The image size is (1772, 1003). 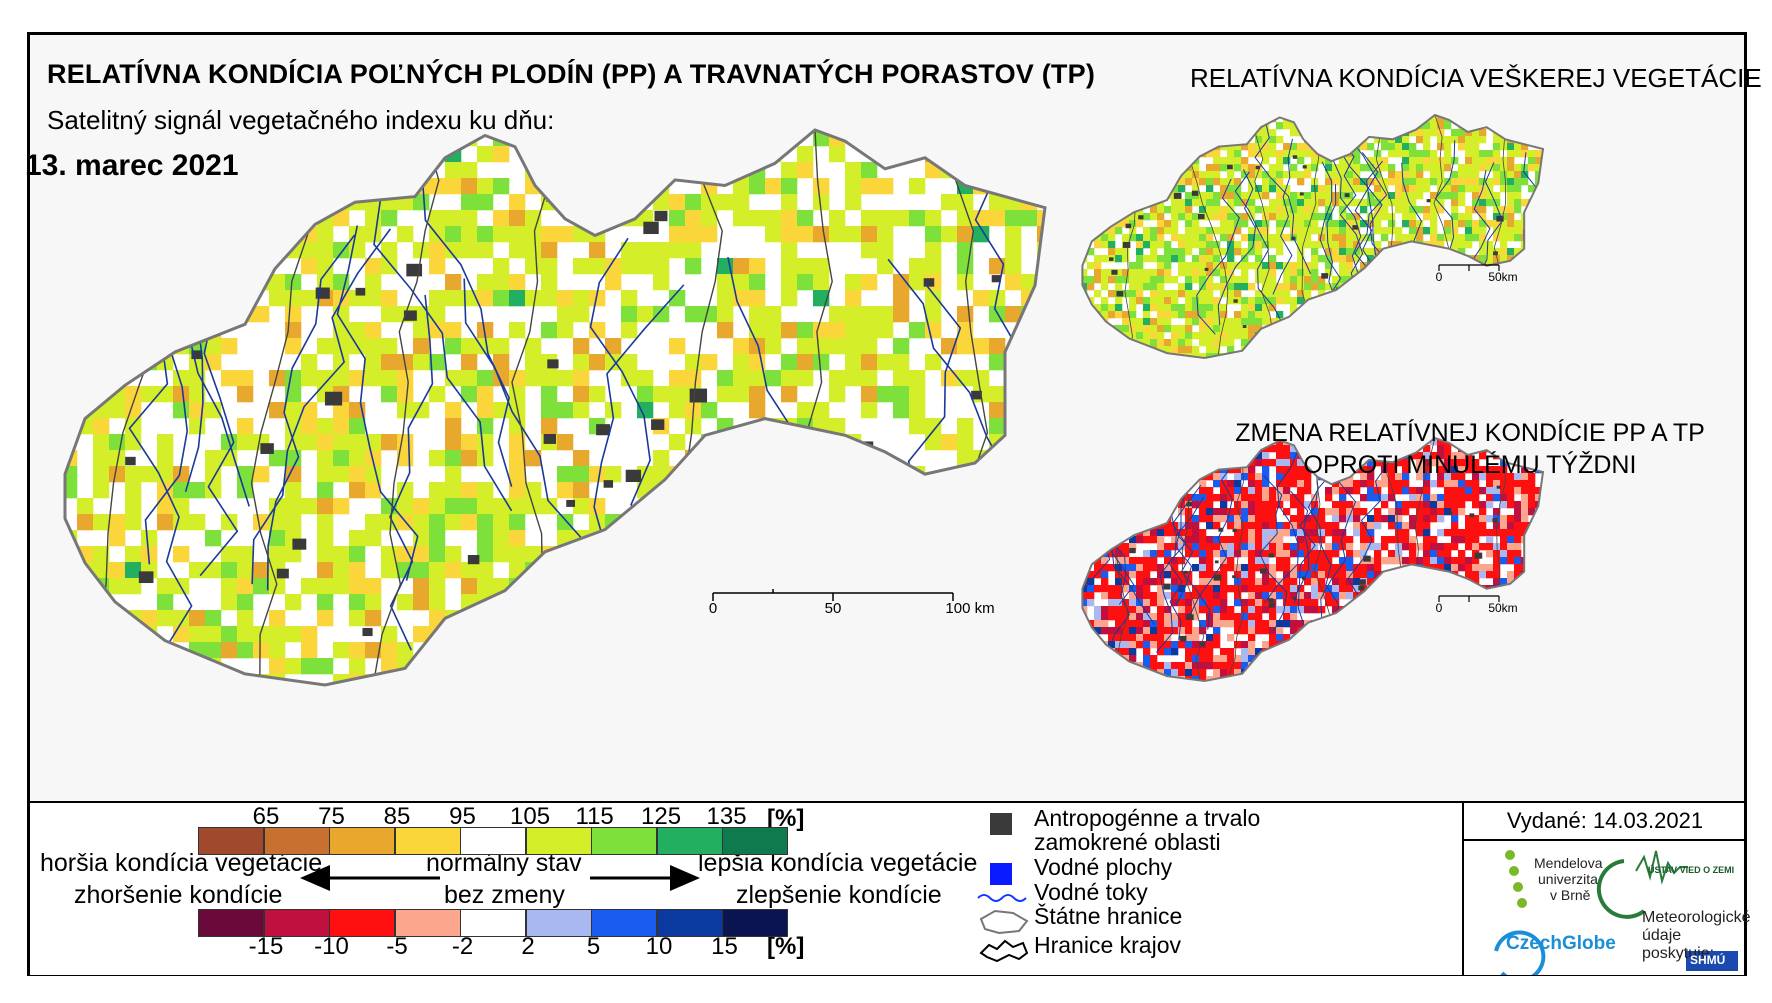 What do you see at coordinates (1502, 277) in the screenshot?
I see `top-scale-label-50: 50km` at bounding box center [1502, 277].